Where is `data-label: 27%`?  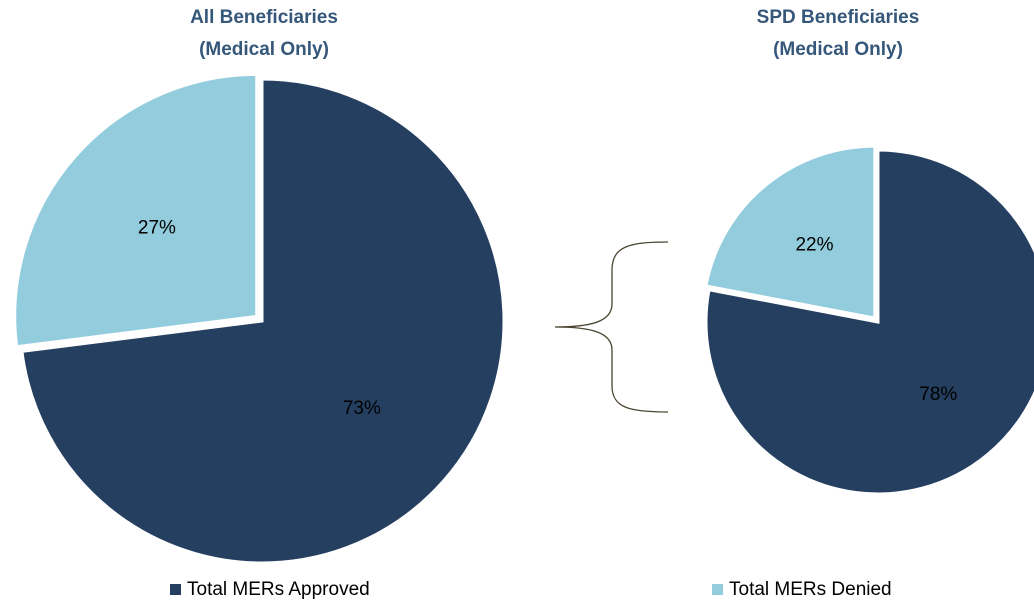 data-label: 27% is located at coordinates (157, 227).